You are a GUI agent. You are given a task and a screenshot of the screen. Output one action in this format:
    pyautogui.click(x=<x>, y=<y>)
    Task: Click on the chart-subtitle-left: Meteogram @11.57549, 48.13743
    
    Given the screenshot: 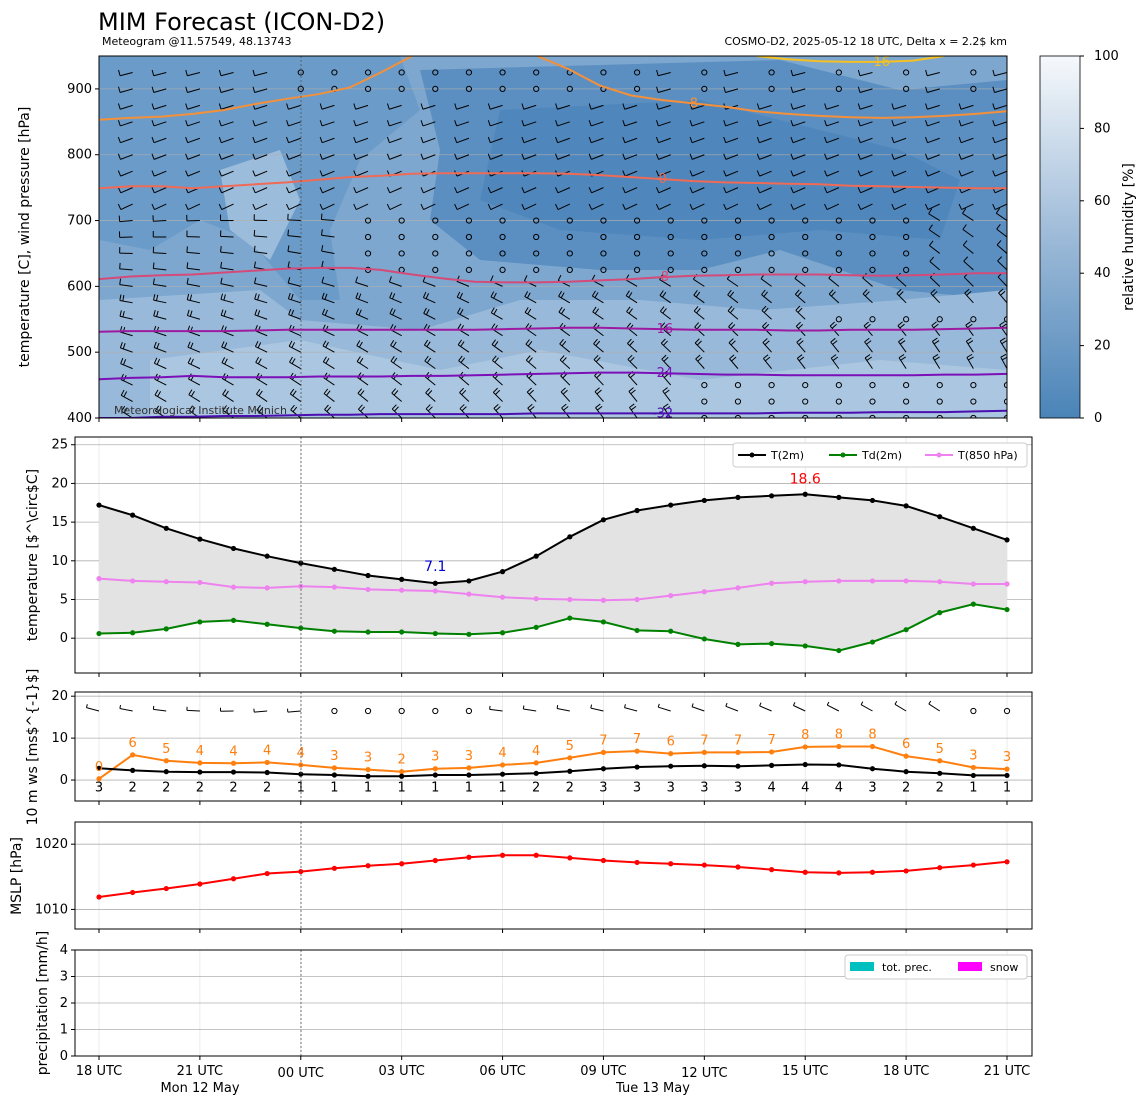 What is the action you would take?
    pyautogui.click(x=197, y=41)
    